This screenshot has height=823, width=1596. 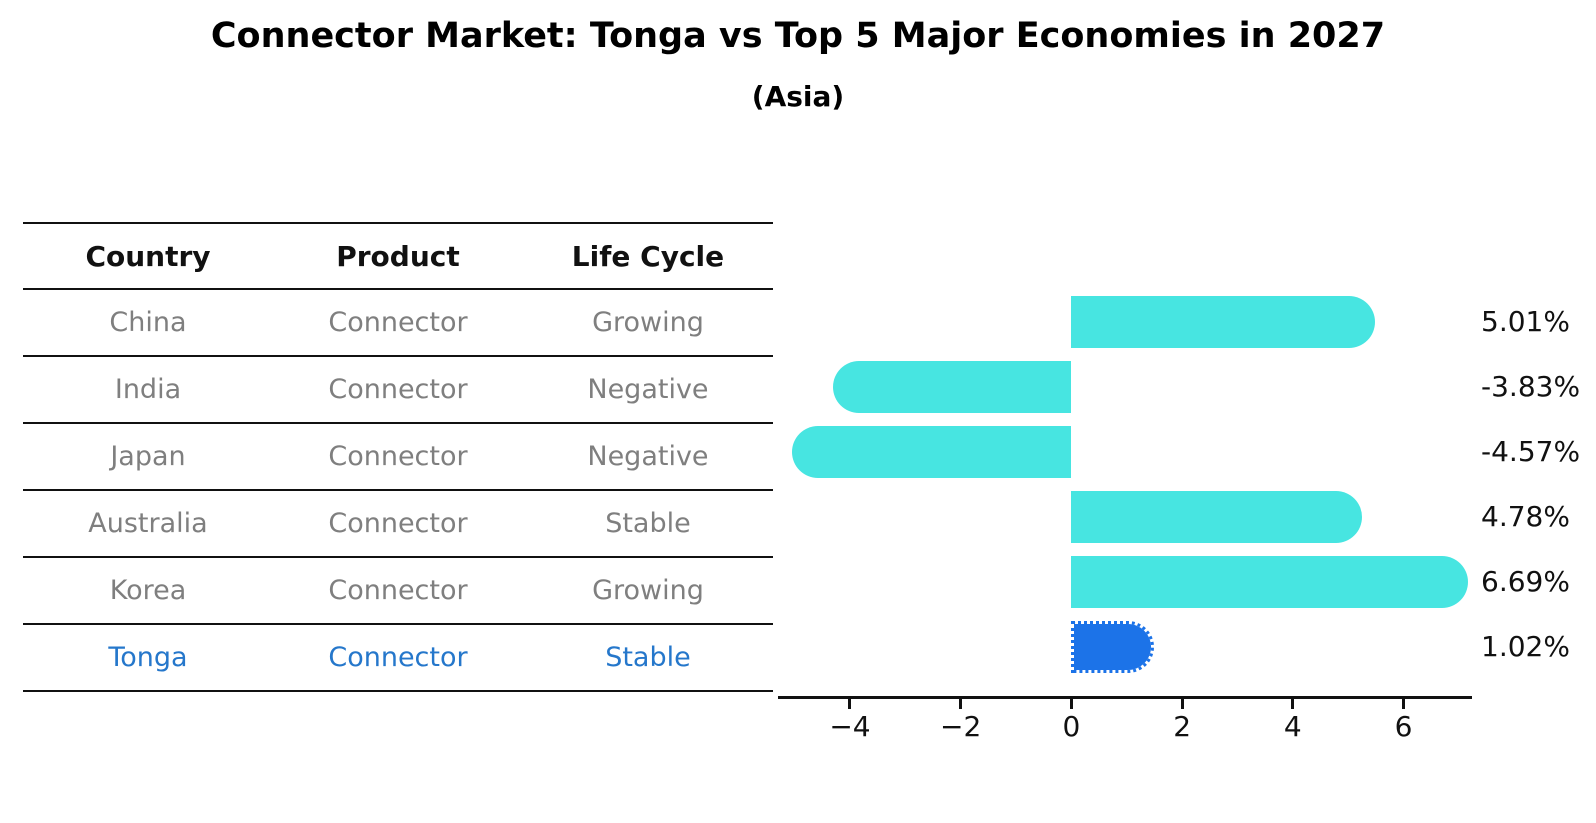 I want to click on table-cell-country: India, so click(x=148, y=389).